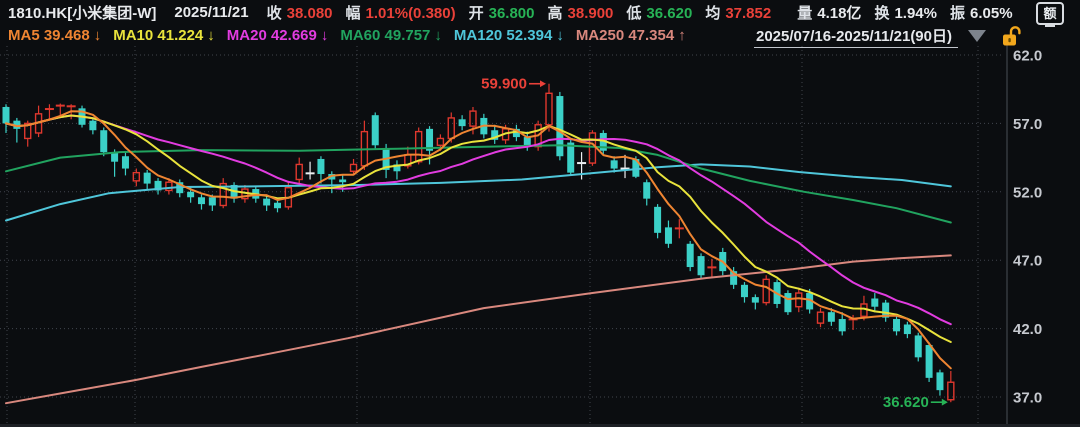 The height and width of the screenshot is (427, 1080). What do you see at coordinates (476, 13) in the screenshot?
I see `quote-field-label: 开` at bounding box center [476, 13].